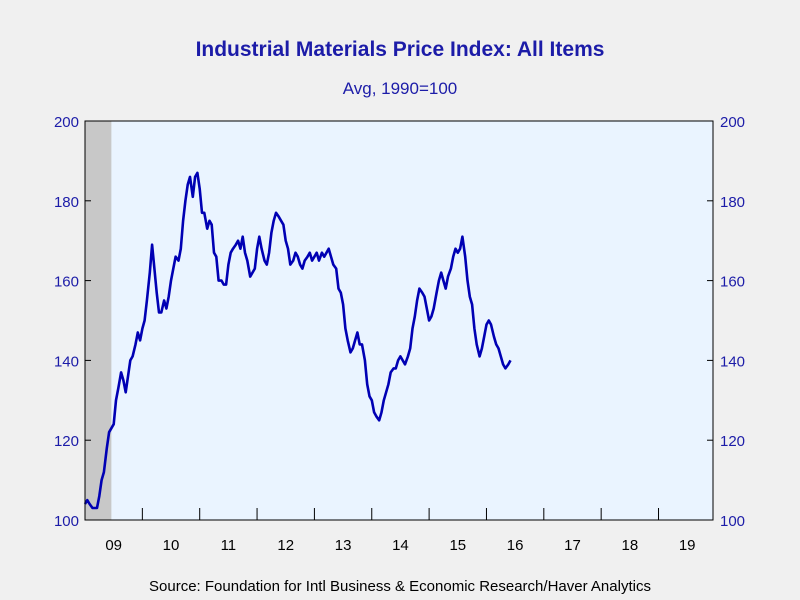  I want to click on x-tick-label: 19, so click(687, 545).